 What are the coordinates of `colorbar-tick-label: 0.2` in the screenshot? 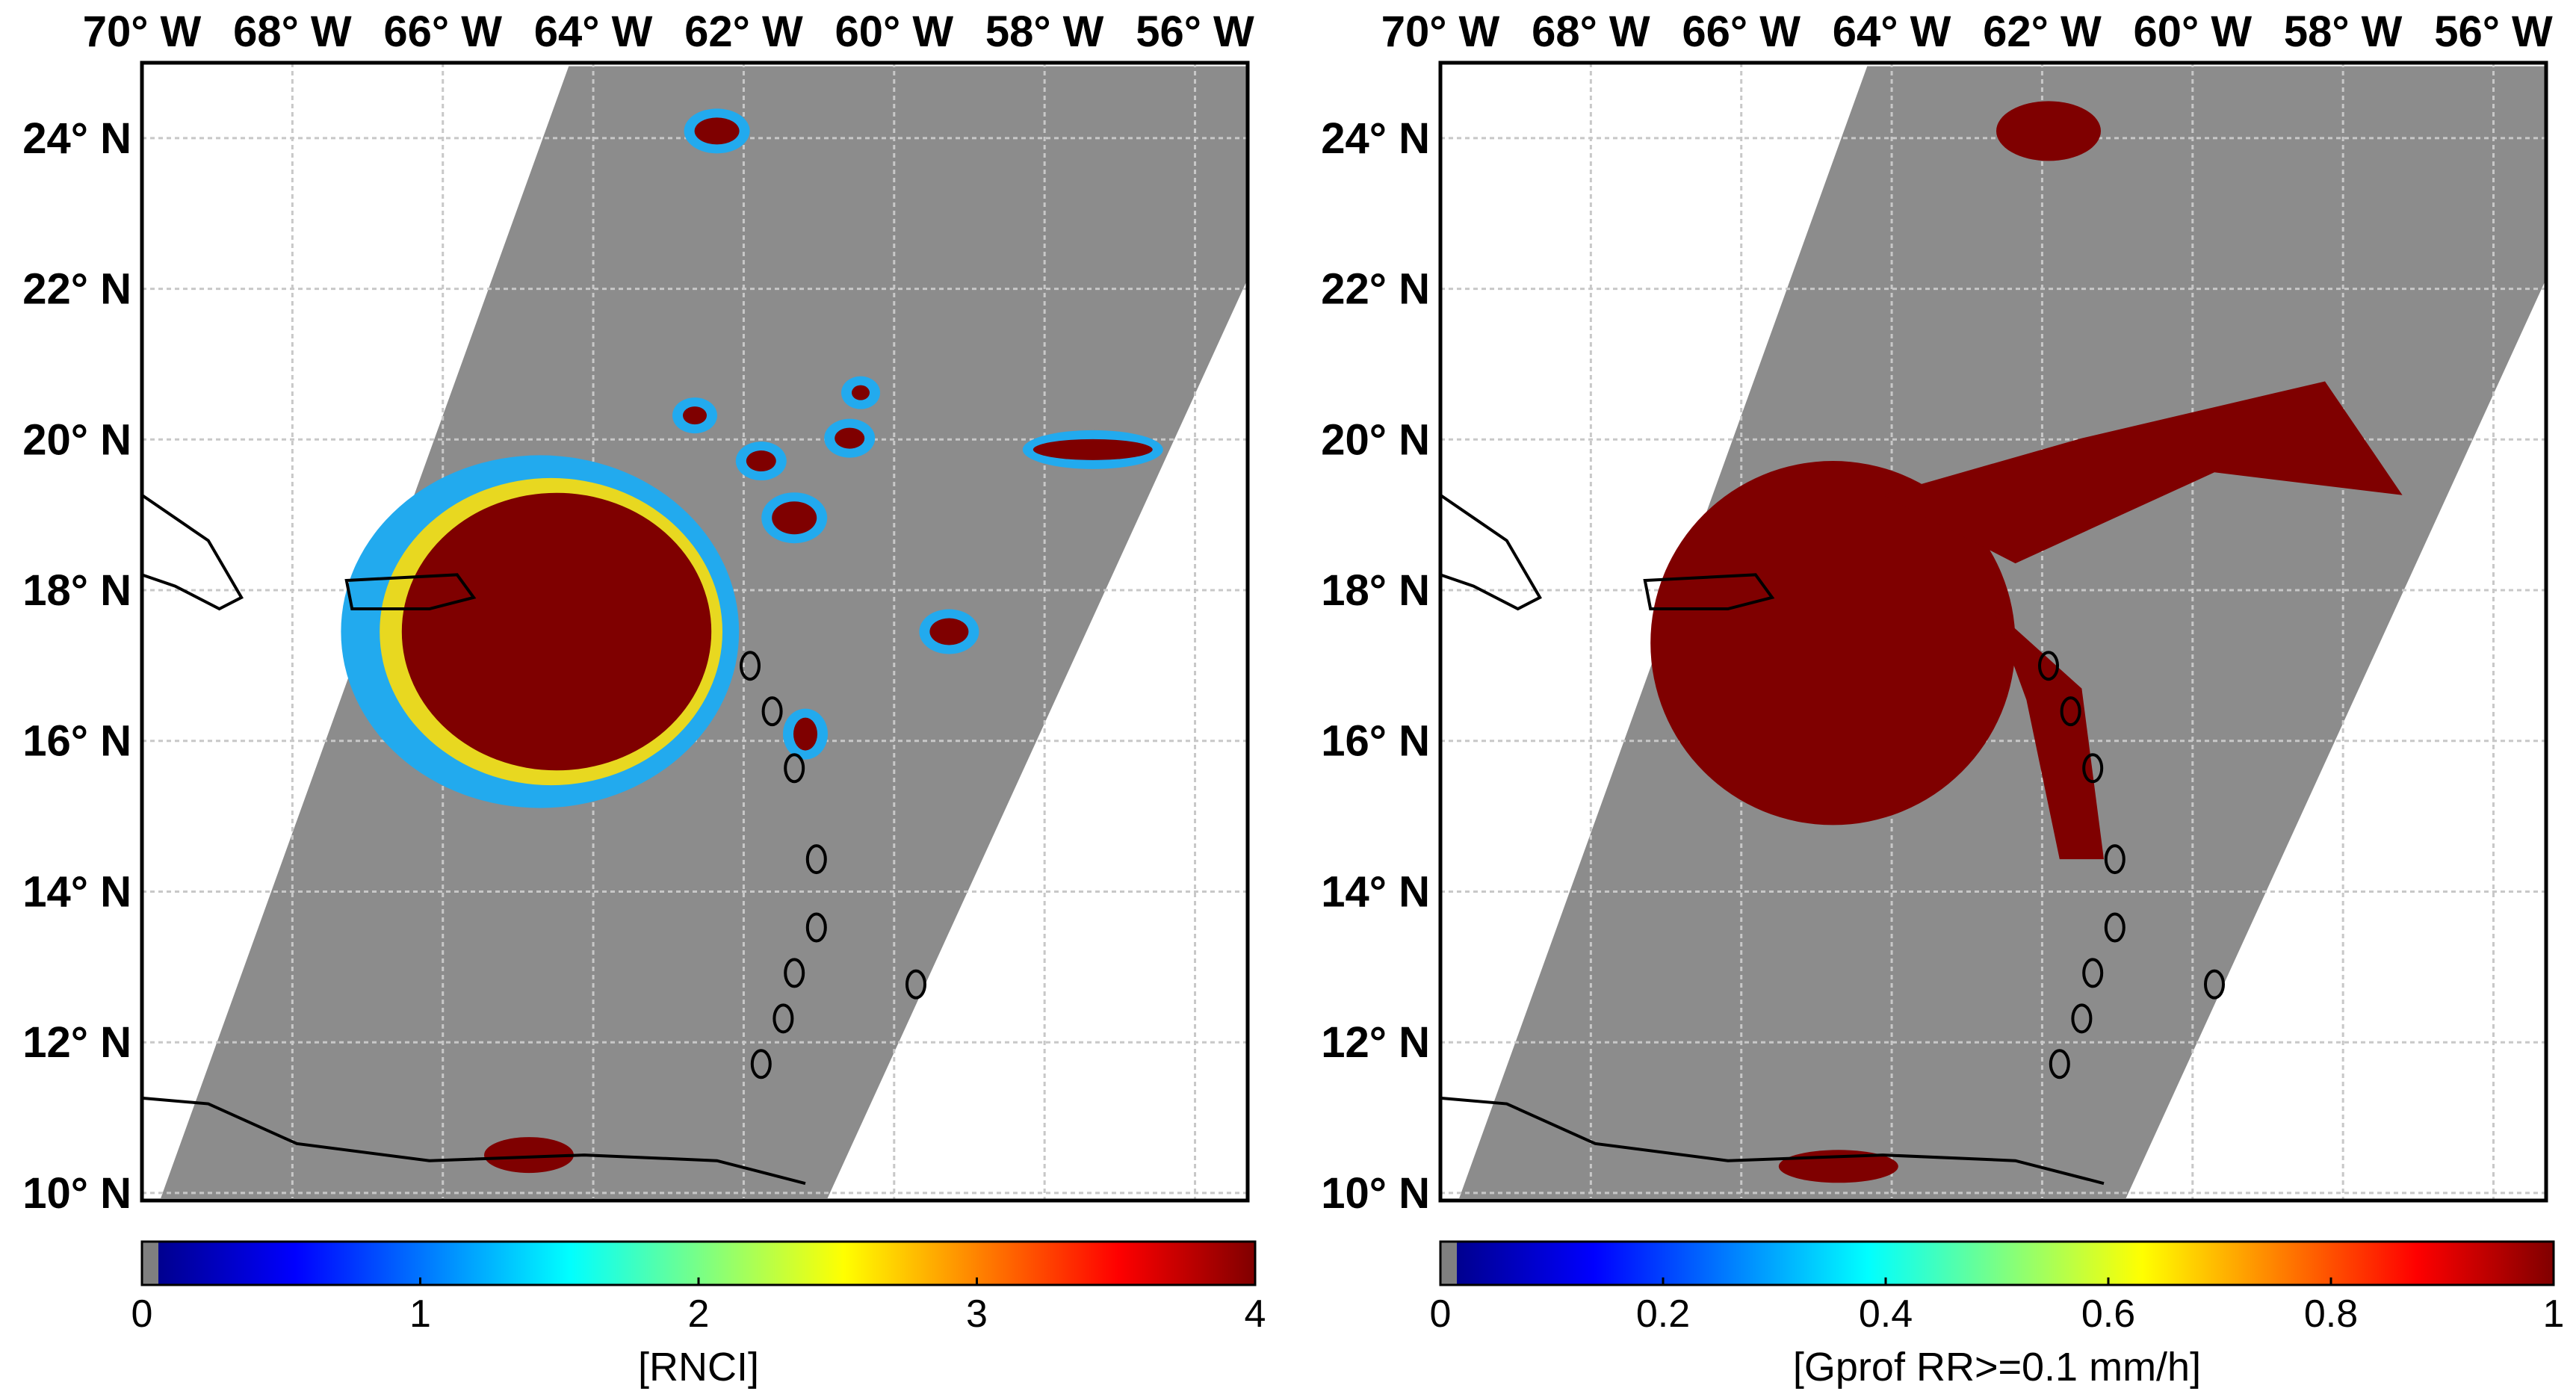 It's located at (1663, 1314).